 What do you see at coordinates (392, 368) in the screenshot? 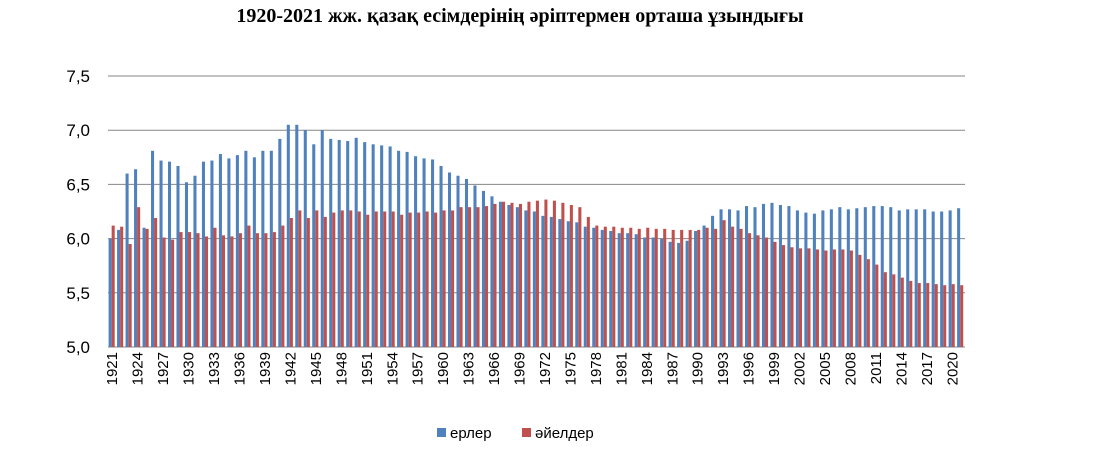
I see `x-tick-label: 1954` at bounding box center [392, 368].